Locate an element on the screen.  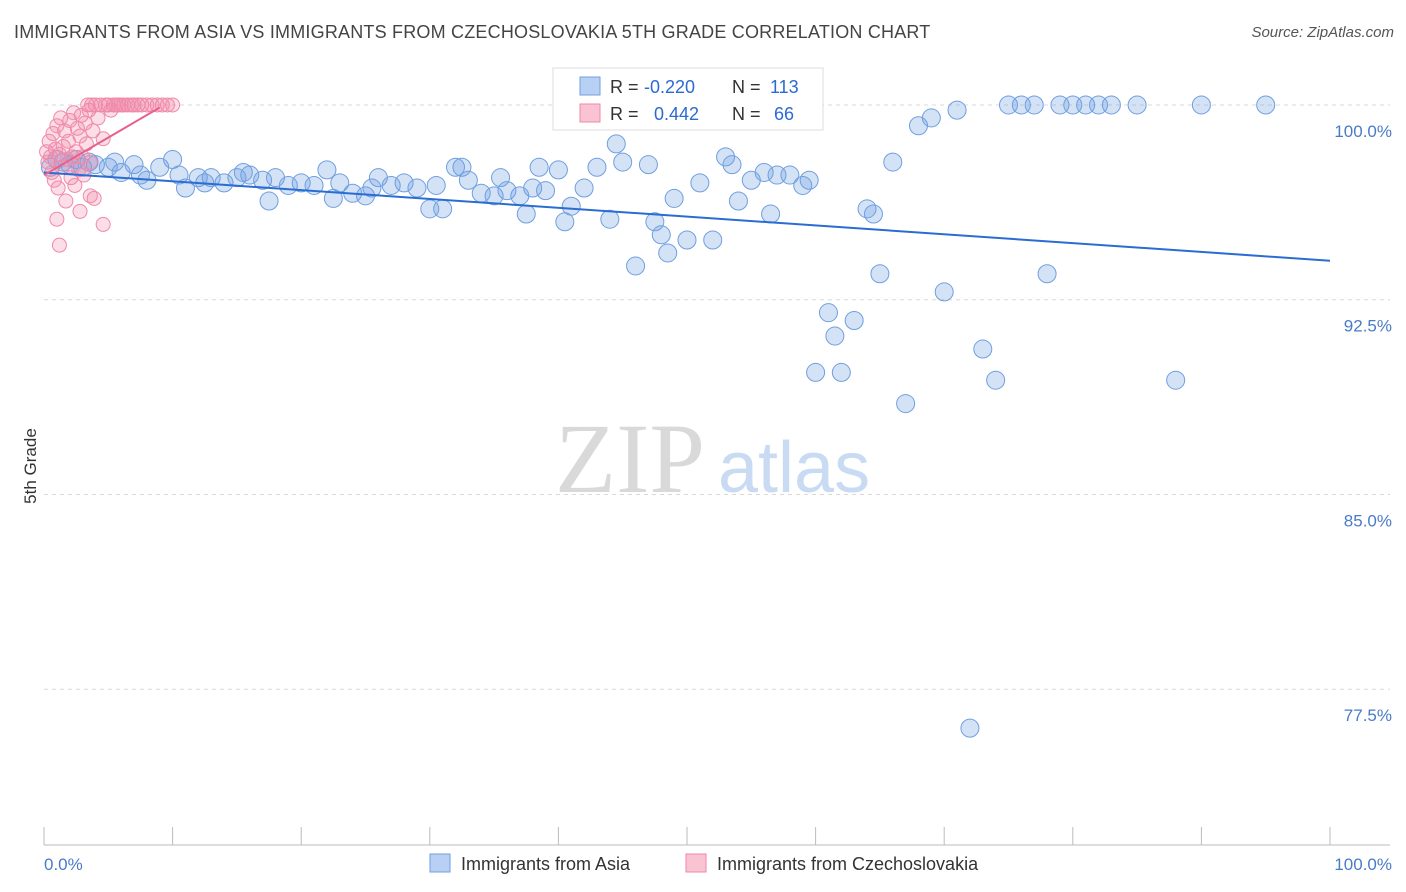
y-tick-label-2: 85.0% is located at coordinates (1368, 520).